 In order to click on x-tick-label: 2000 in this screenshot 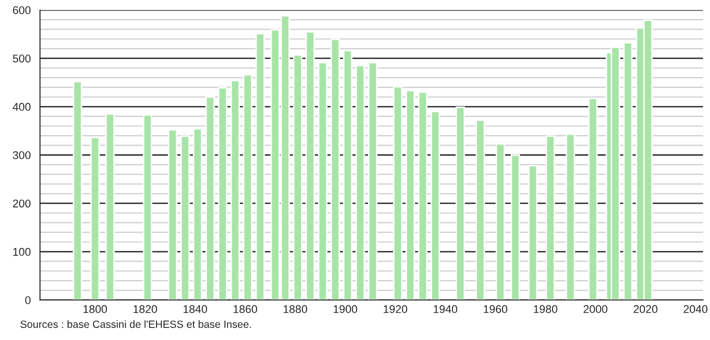, I will do `click(596, 309)`.